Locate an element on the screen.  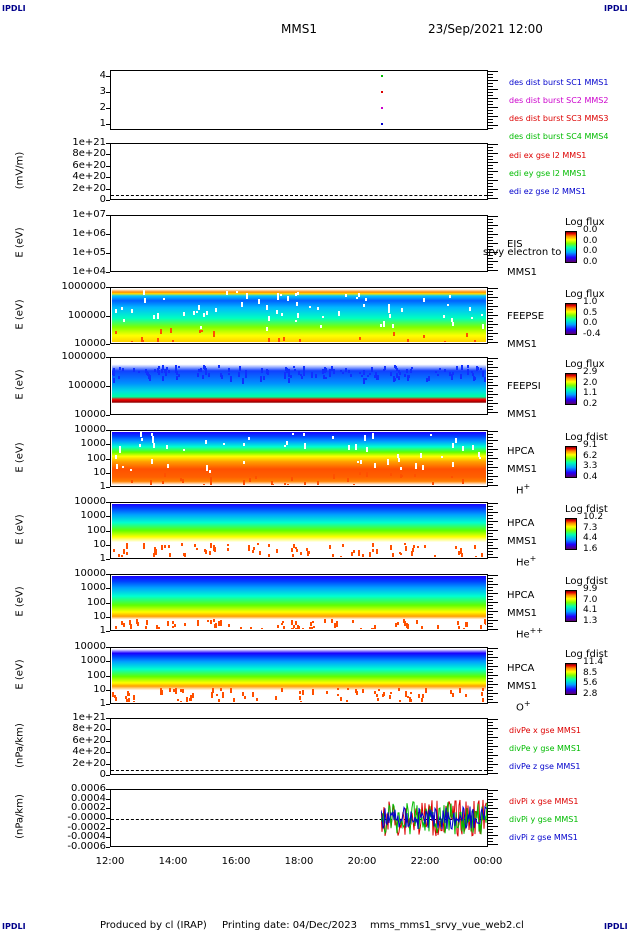
instrument-label: HPCA is located at coordinates (521, 595).